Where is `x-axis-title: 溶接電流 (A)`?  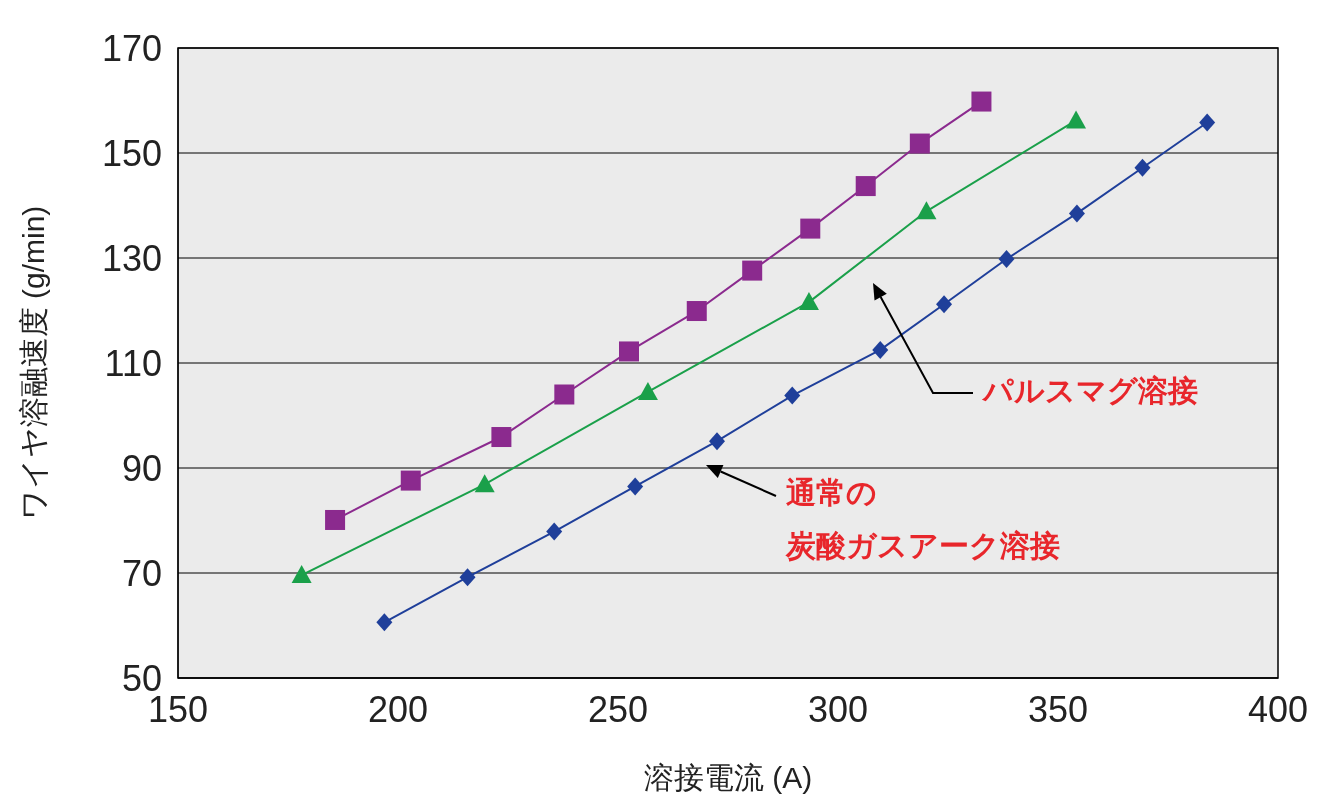 x-axis-title: 溶接電流 (A) is located at coordinates (728, 777).